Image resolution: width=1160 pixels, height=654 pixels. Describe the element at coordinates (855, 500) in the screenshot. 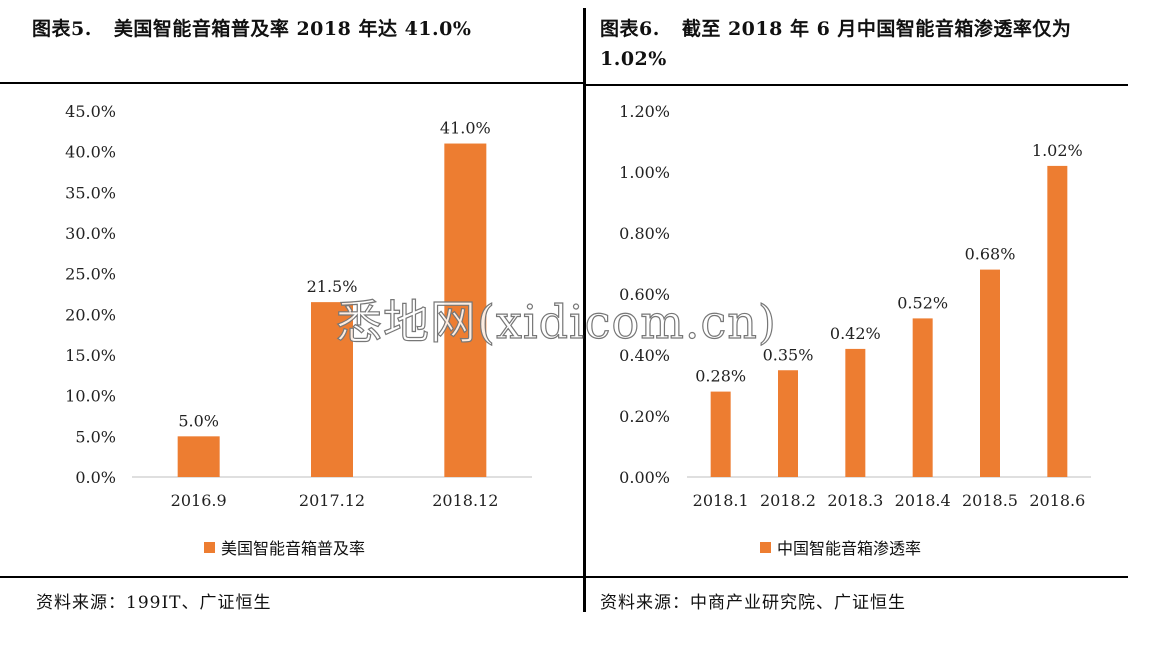

I see `x-tick-label: 2018.3` at that location.